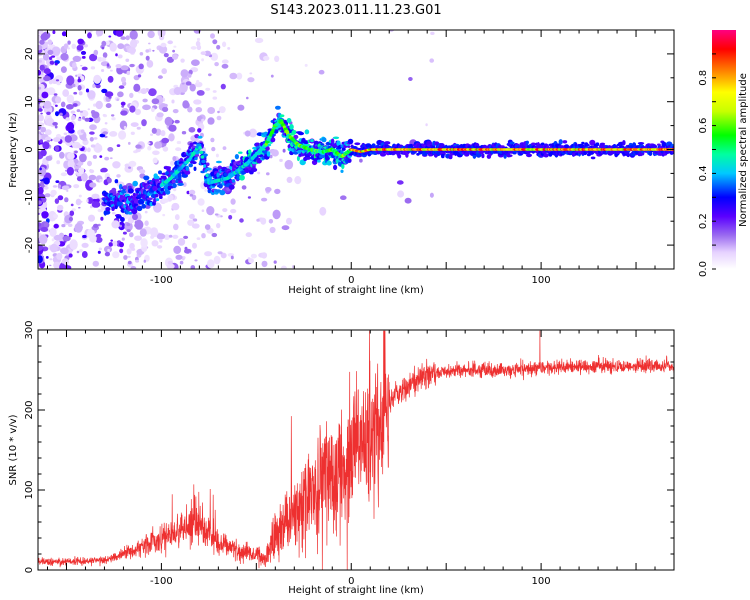 This screenshot has width=750, height=600. What do you see at coordinates (29, 149) in the screenshot?
I see `y-tick-label: 0` at bounding box center [29, 149].